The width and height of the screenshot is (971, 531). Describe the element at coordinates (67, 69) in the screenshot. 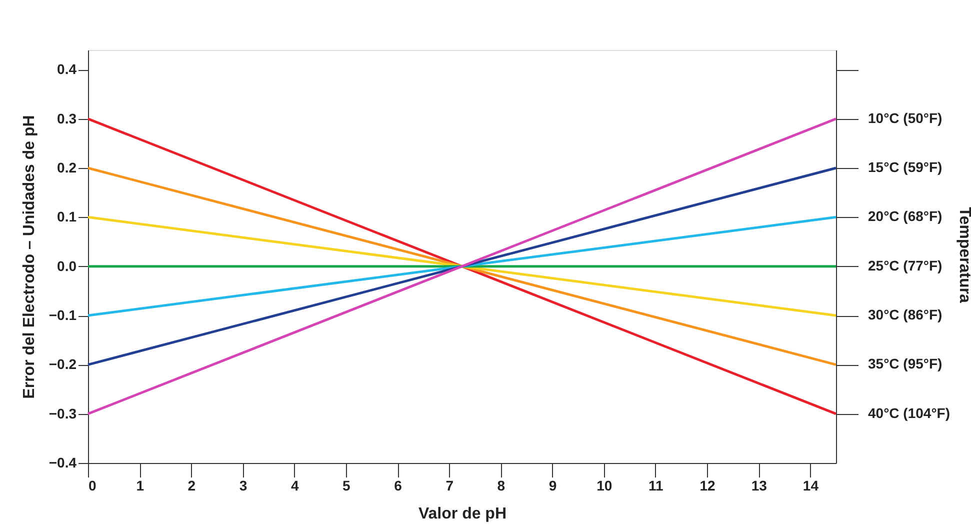

I see `y-tick-label: 0.4` at that location.